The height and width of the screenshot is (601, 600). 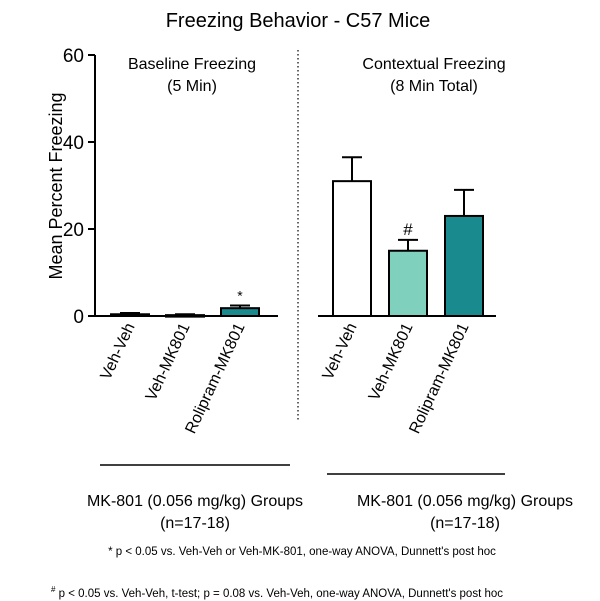 I want to click on y-tick-label: 0, so click(x=78, y=317).